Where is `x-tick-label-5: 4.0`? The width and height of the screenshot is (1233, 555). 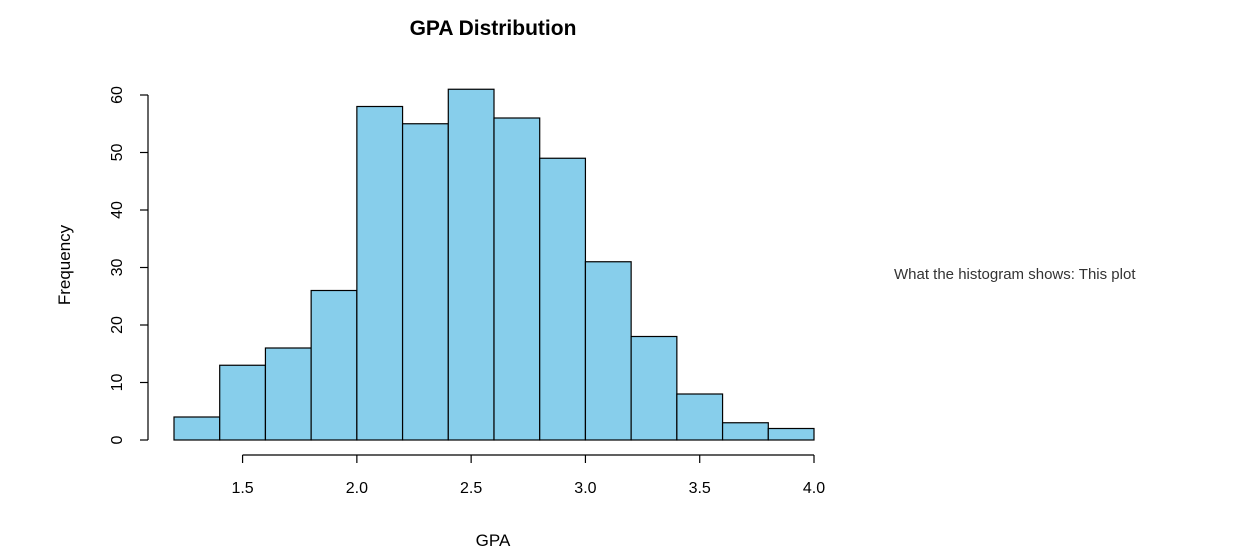 x-tick-label-5: 4.0 is located at coordinates (814, 488).